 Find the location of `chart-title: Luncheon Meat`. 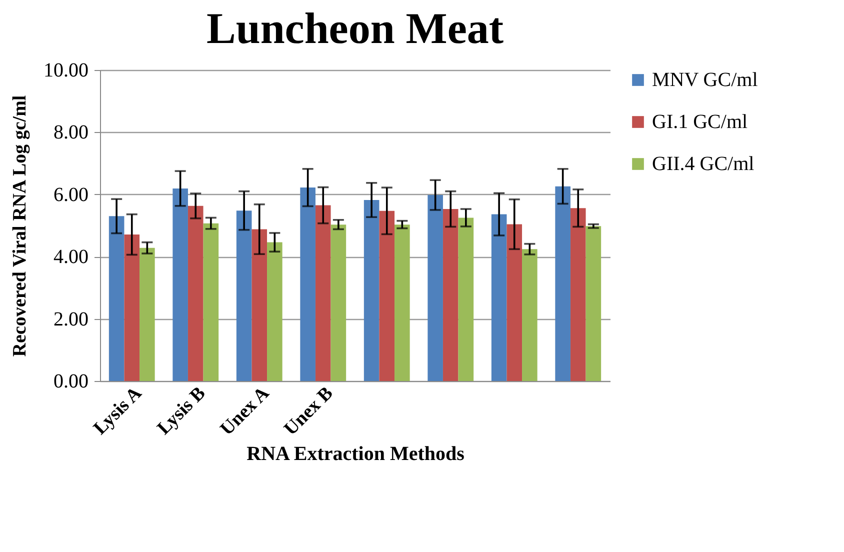

chart-title: Luncheon Meat is located at coordinates (355, 28).